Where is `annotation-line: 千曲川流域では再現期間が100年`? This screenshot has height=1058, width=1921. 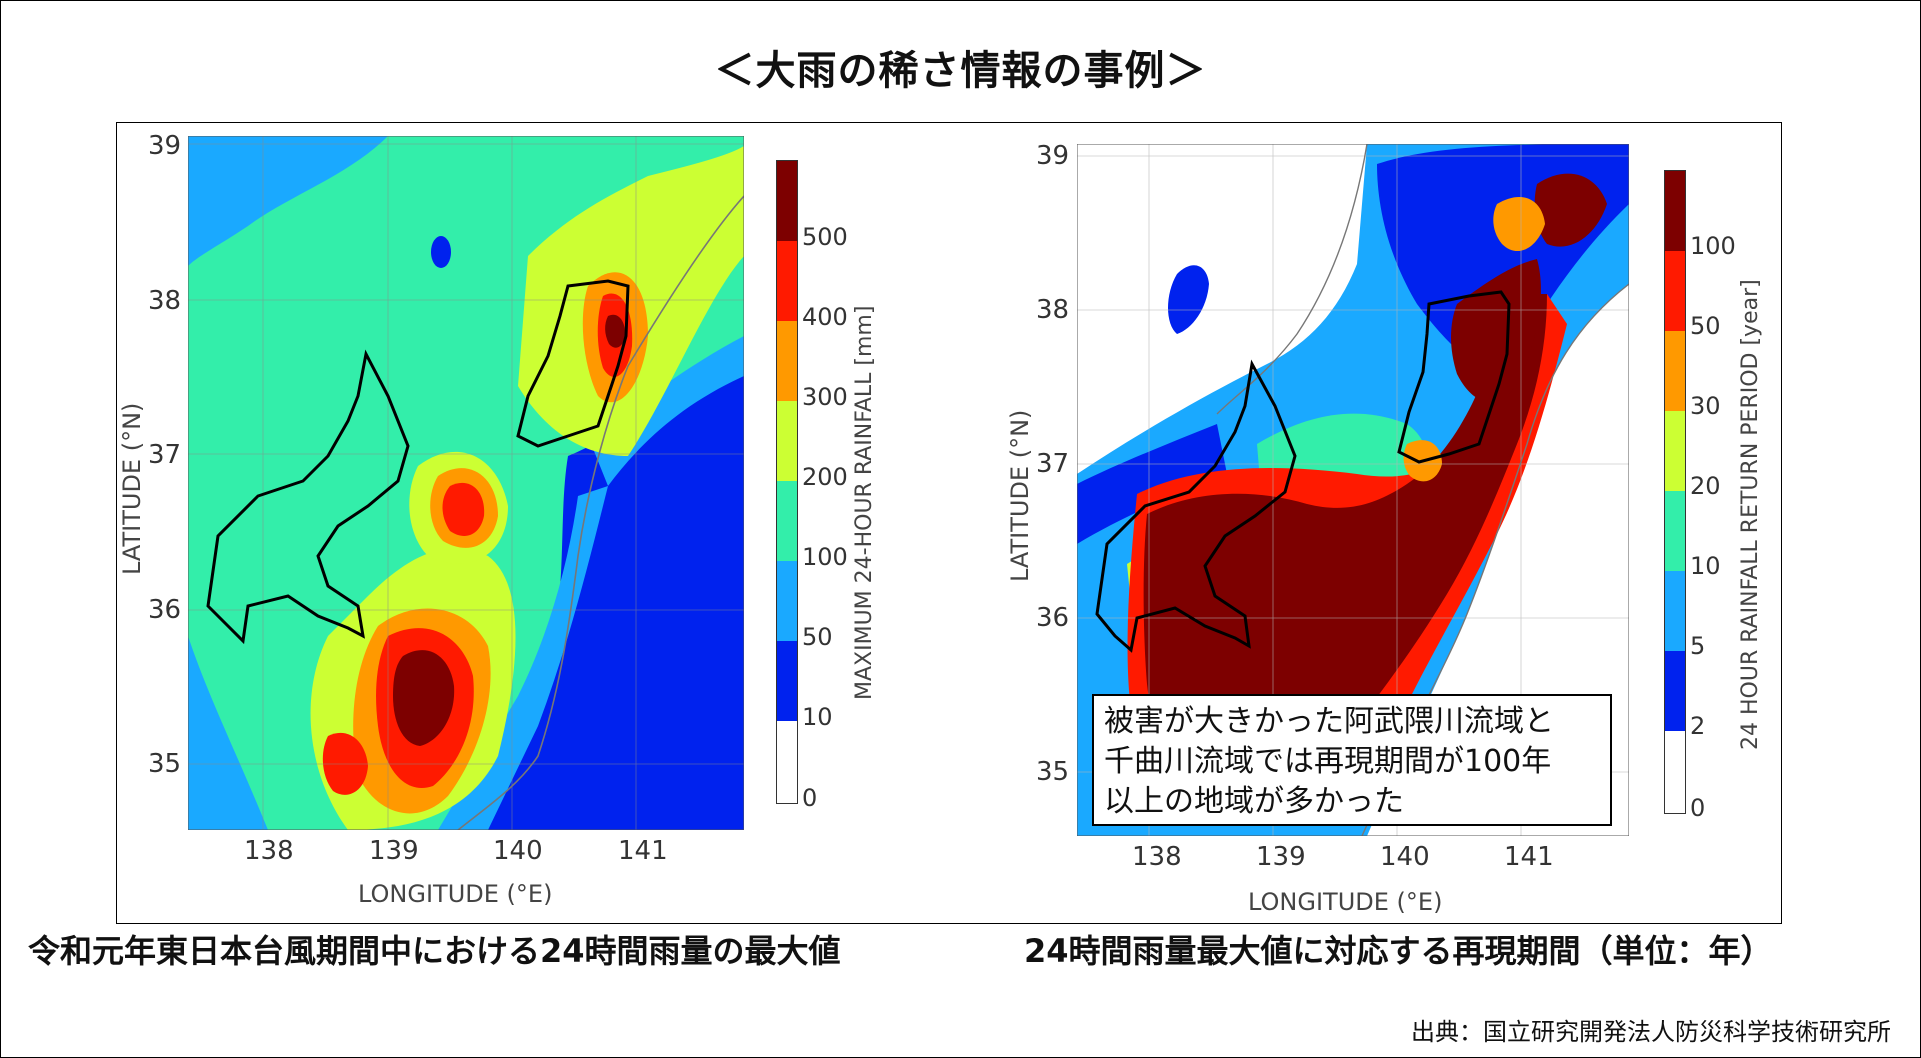
annotation-line: 千曲川流域では再現期間が100年 is located at coordinates (1328, 761).